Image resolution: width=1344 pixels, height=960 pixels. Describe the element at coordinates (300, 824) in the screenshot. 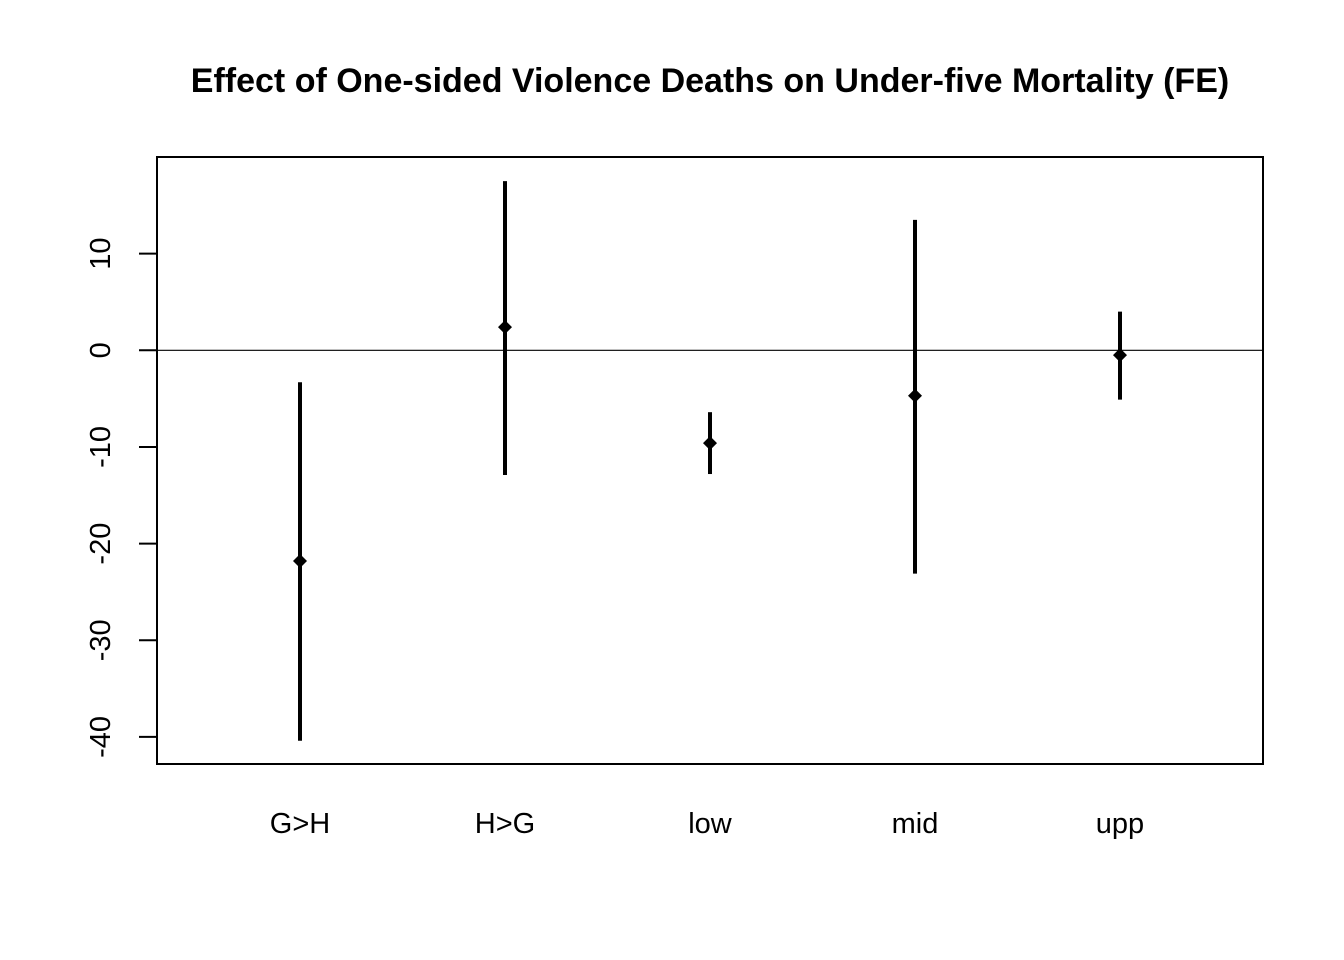

I see `x-tick-label: G>H` at that location.